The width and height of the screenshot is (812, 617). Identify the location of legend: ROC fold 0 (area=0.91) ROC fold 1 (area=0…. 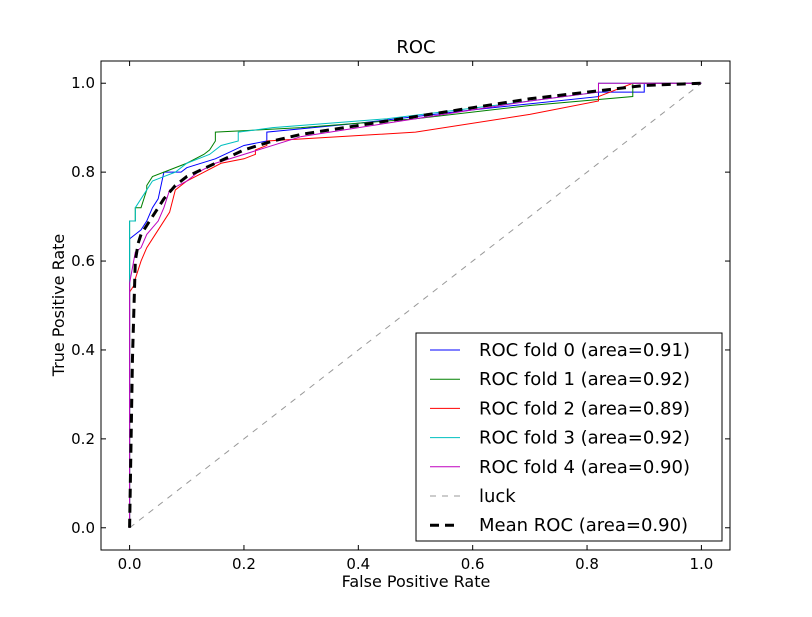
(569, 437).